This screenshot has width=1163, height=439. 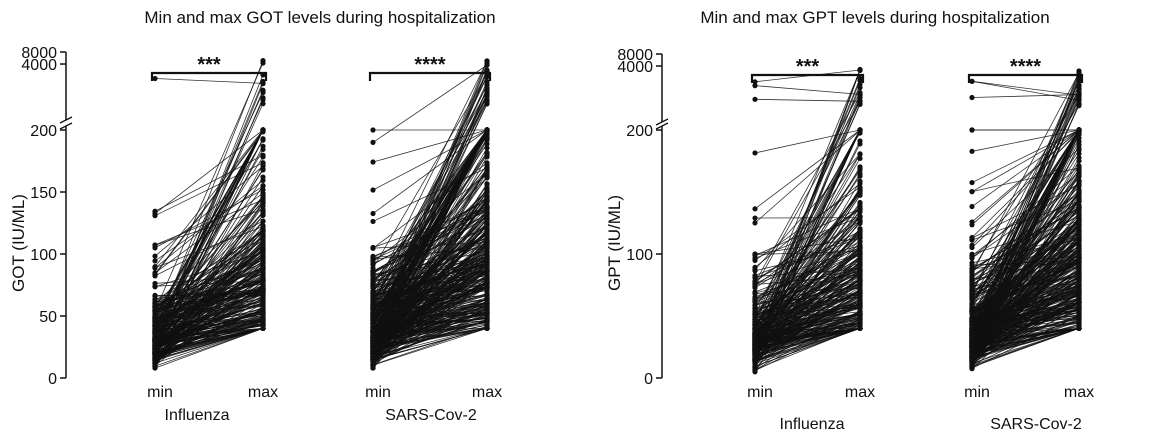 I want to click on y-tick-label: 200, so click(x=43, y=131).